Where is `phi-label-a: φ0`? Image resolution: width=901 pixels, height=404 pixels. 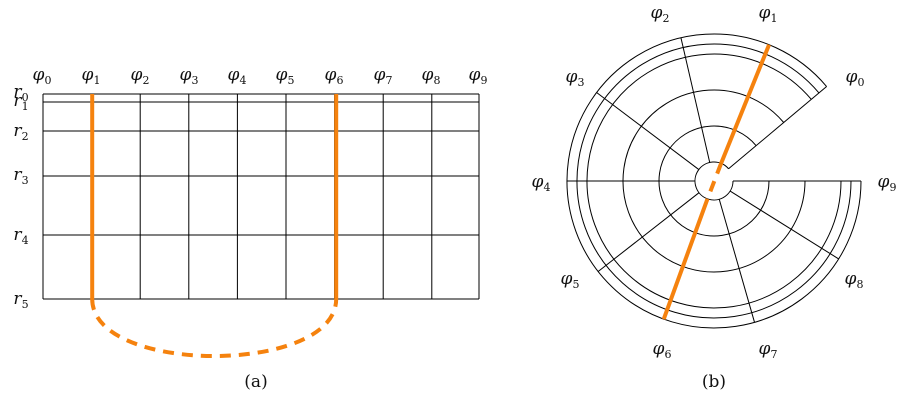
phi-label-a: φ0 is located at coordinates (42, 76).